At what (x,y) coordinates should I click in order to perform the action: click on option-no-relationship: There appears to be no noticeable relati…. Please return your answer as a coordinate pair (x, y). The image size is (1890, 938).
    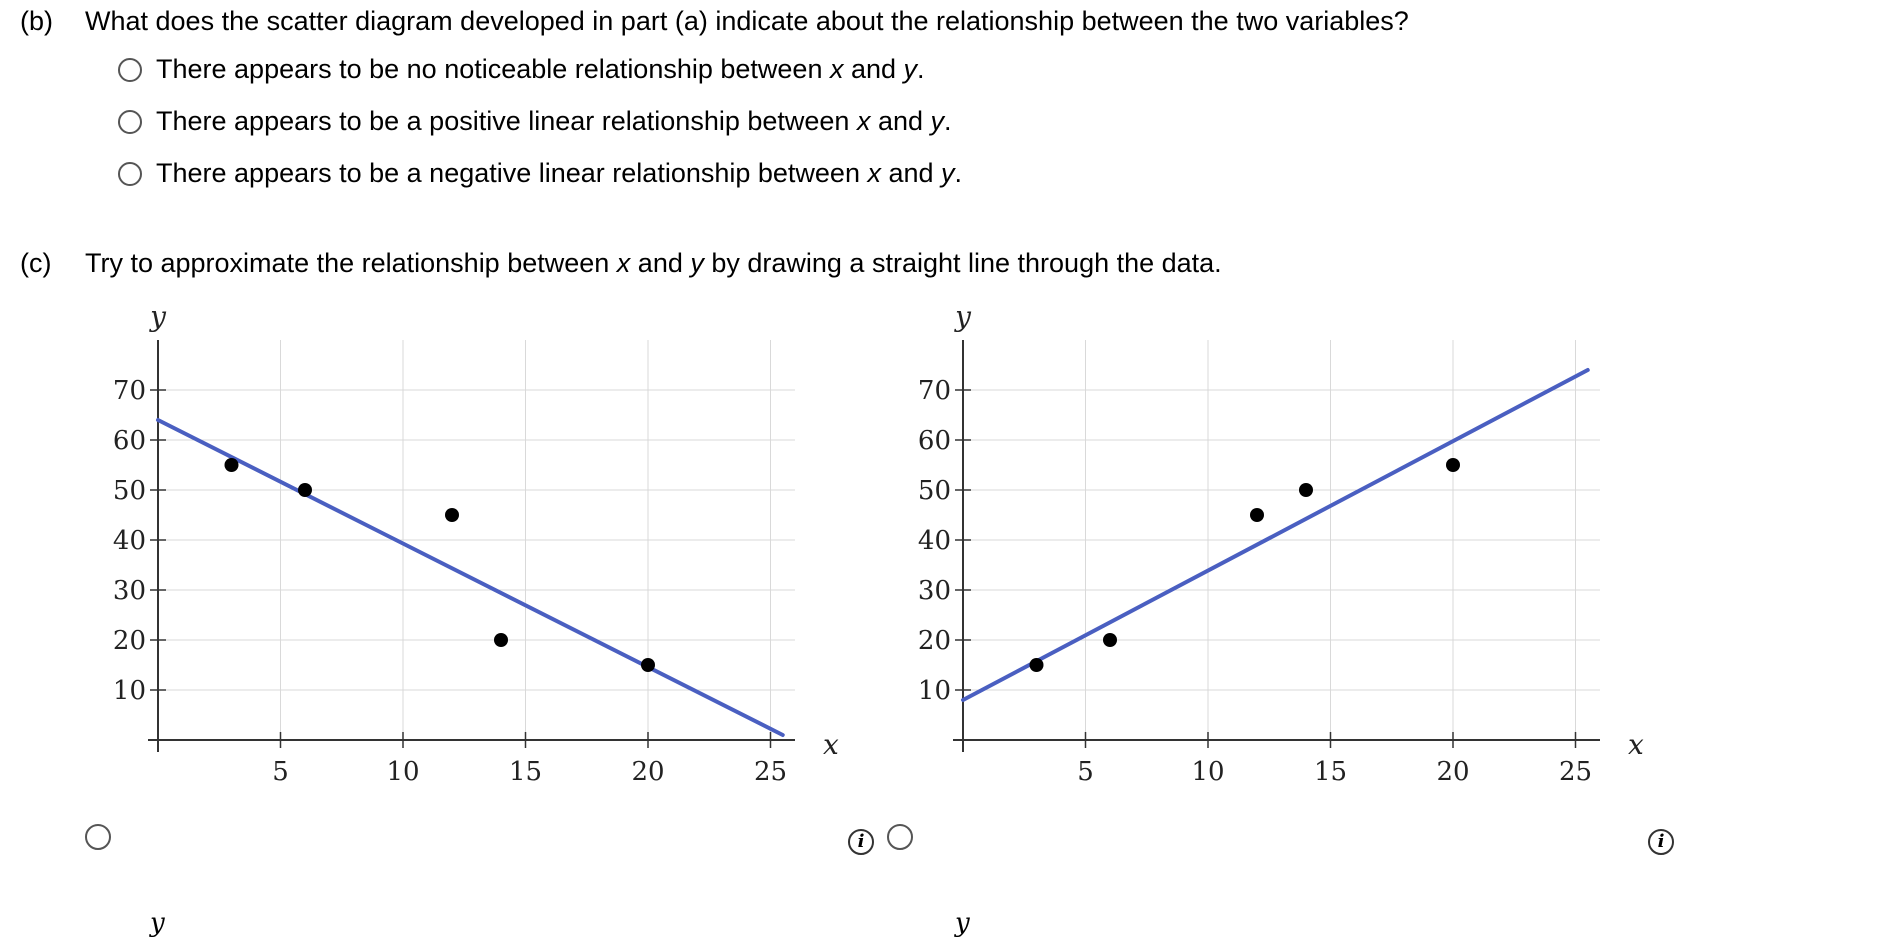
    Looking at the image, I should click on (521, 69).